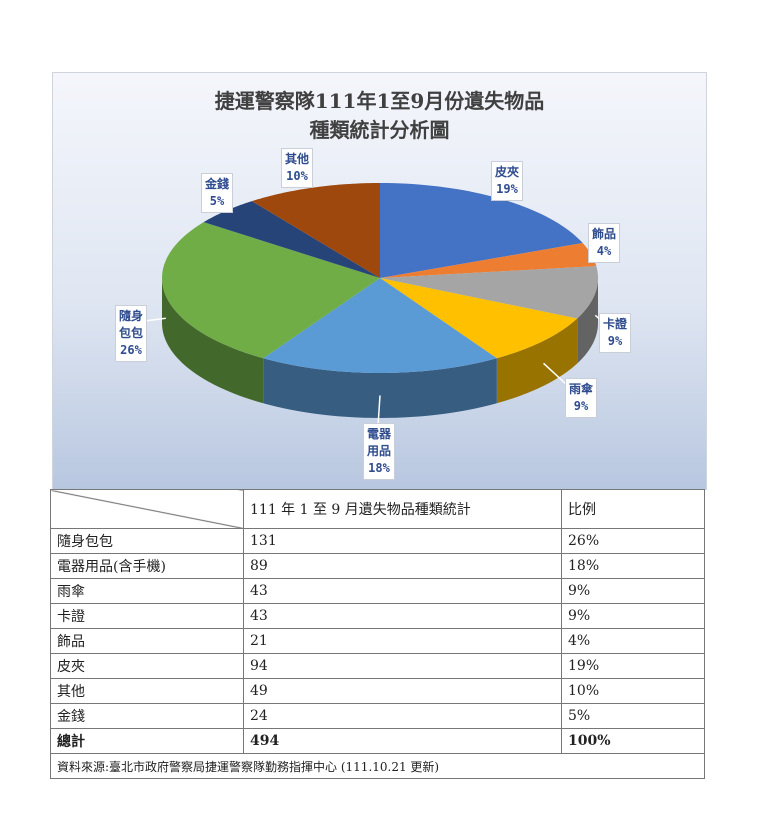 This screenshot has width=765, height=837. What do you see at coordinates (147, 666) in the screenshot?
I see `cell-category: 皮夾` at bounding box center [147, 666].